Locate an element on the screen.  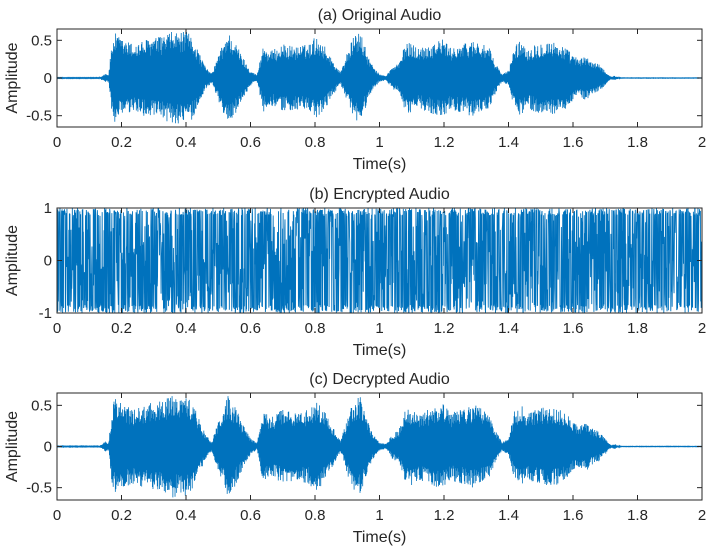
chart-title: (b) Encrypted Audio is located at coordinates (379, 194).